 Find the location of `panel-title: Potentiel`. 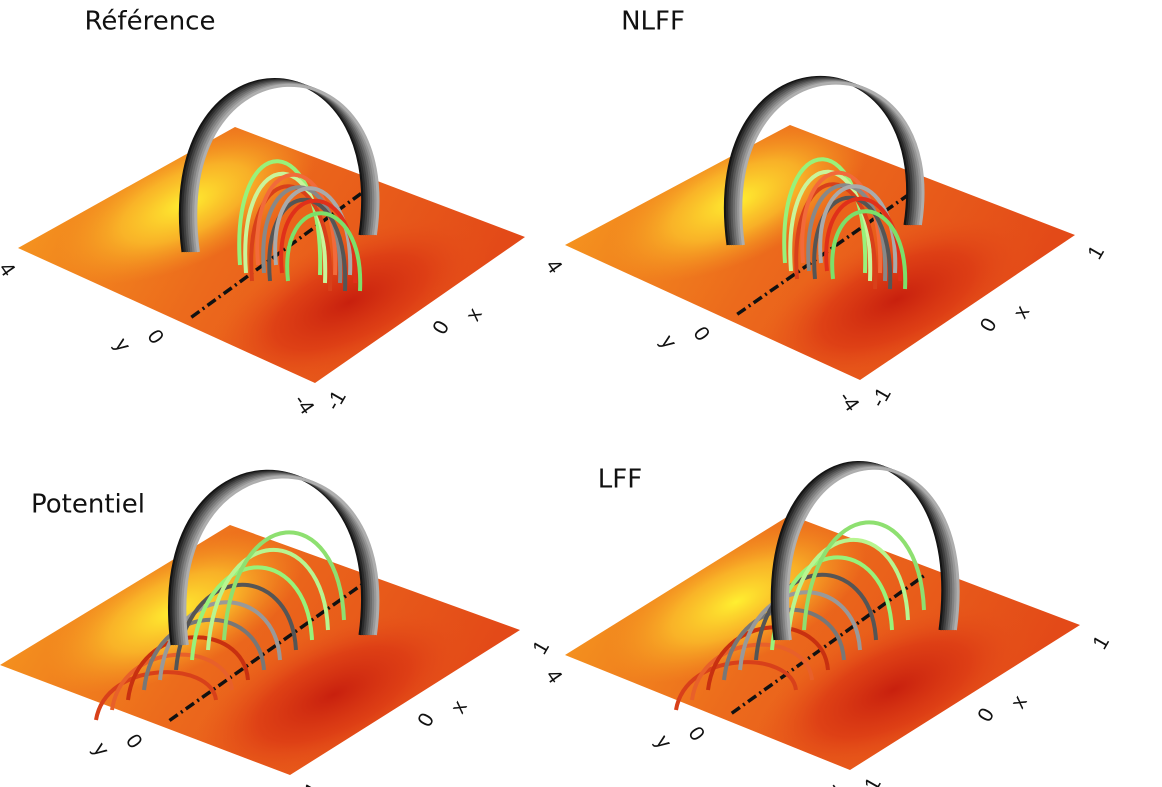

panel-title: Potentiel is located at coordinates (88, 505).